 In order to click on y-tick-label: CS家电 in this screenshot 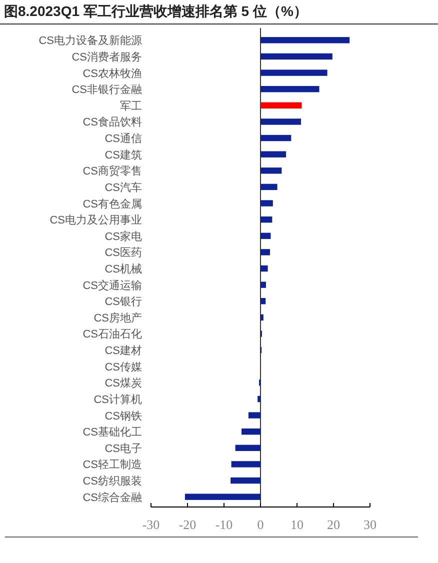, I will do `click(123, 236)`.